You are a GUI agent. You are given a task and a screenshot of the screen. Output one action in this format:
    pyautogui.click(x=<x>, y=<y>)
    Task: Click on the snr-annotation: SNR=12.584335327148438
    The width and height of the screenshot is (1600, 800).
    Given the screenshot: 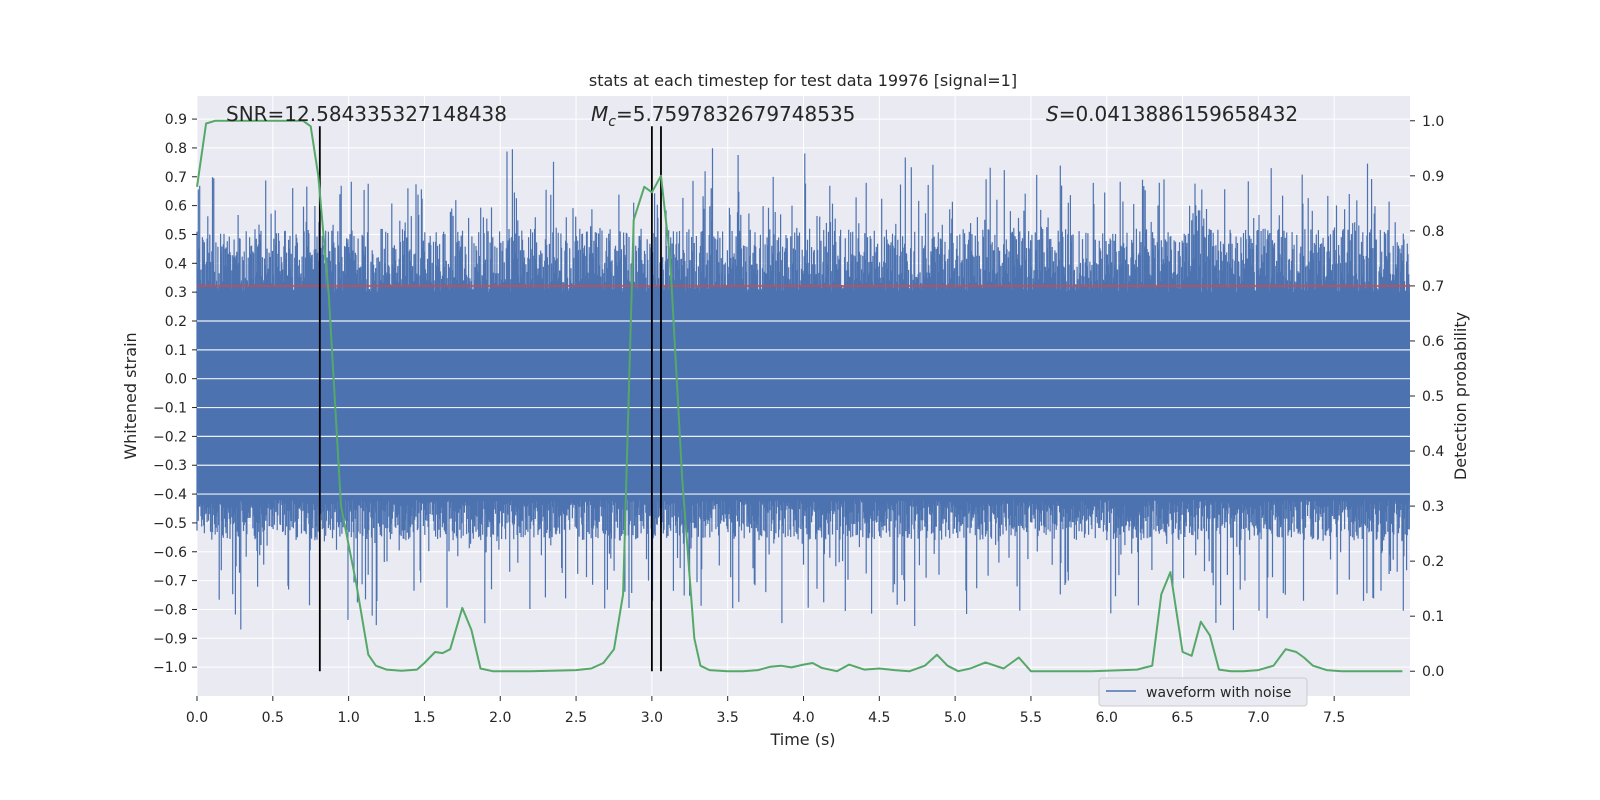 What is the action you would take?
    pyautogui.click(x=366, y=114)
    